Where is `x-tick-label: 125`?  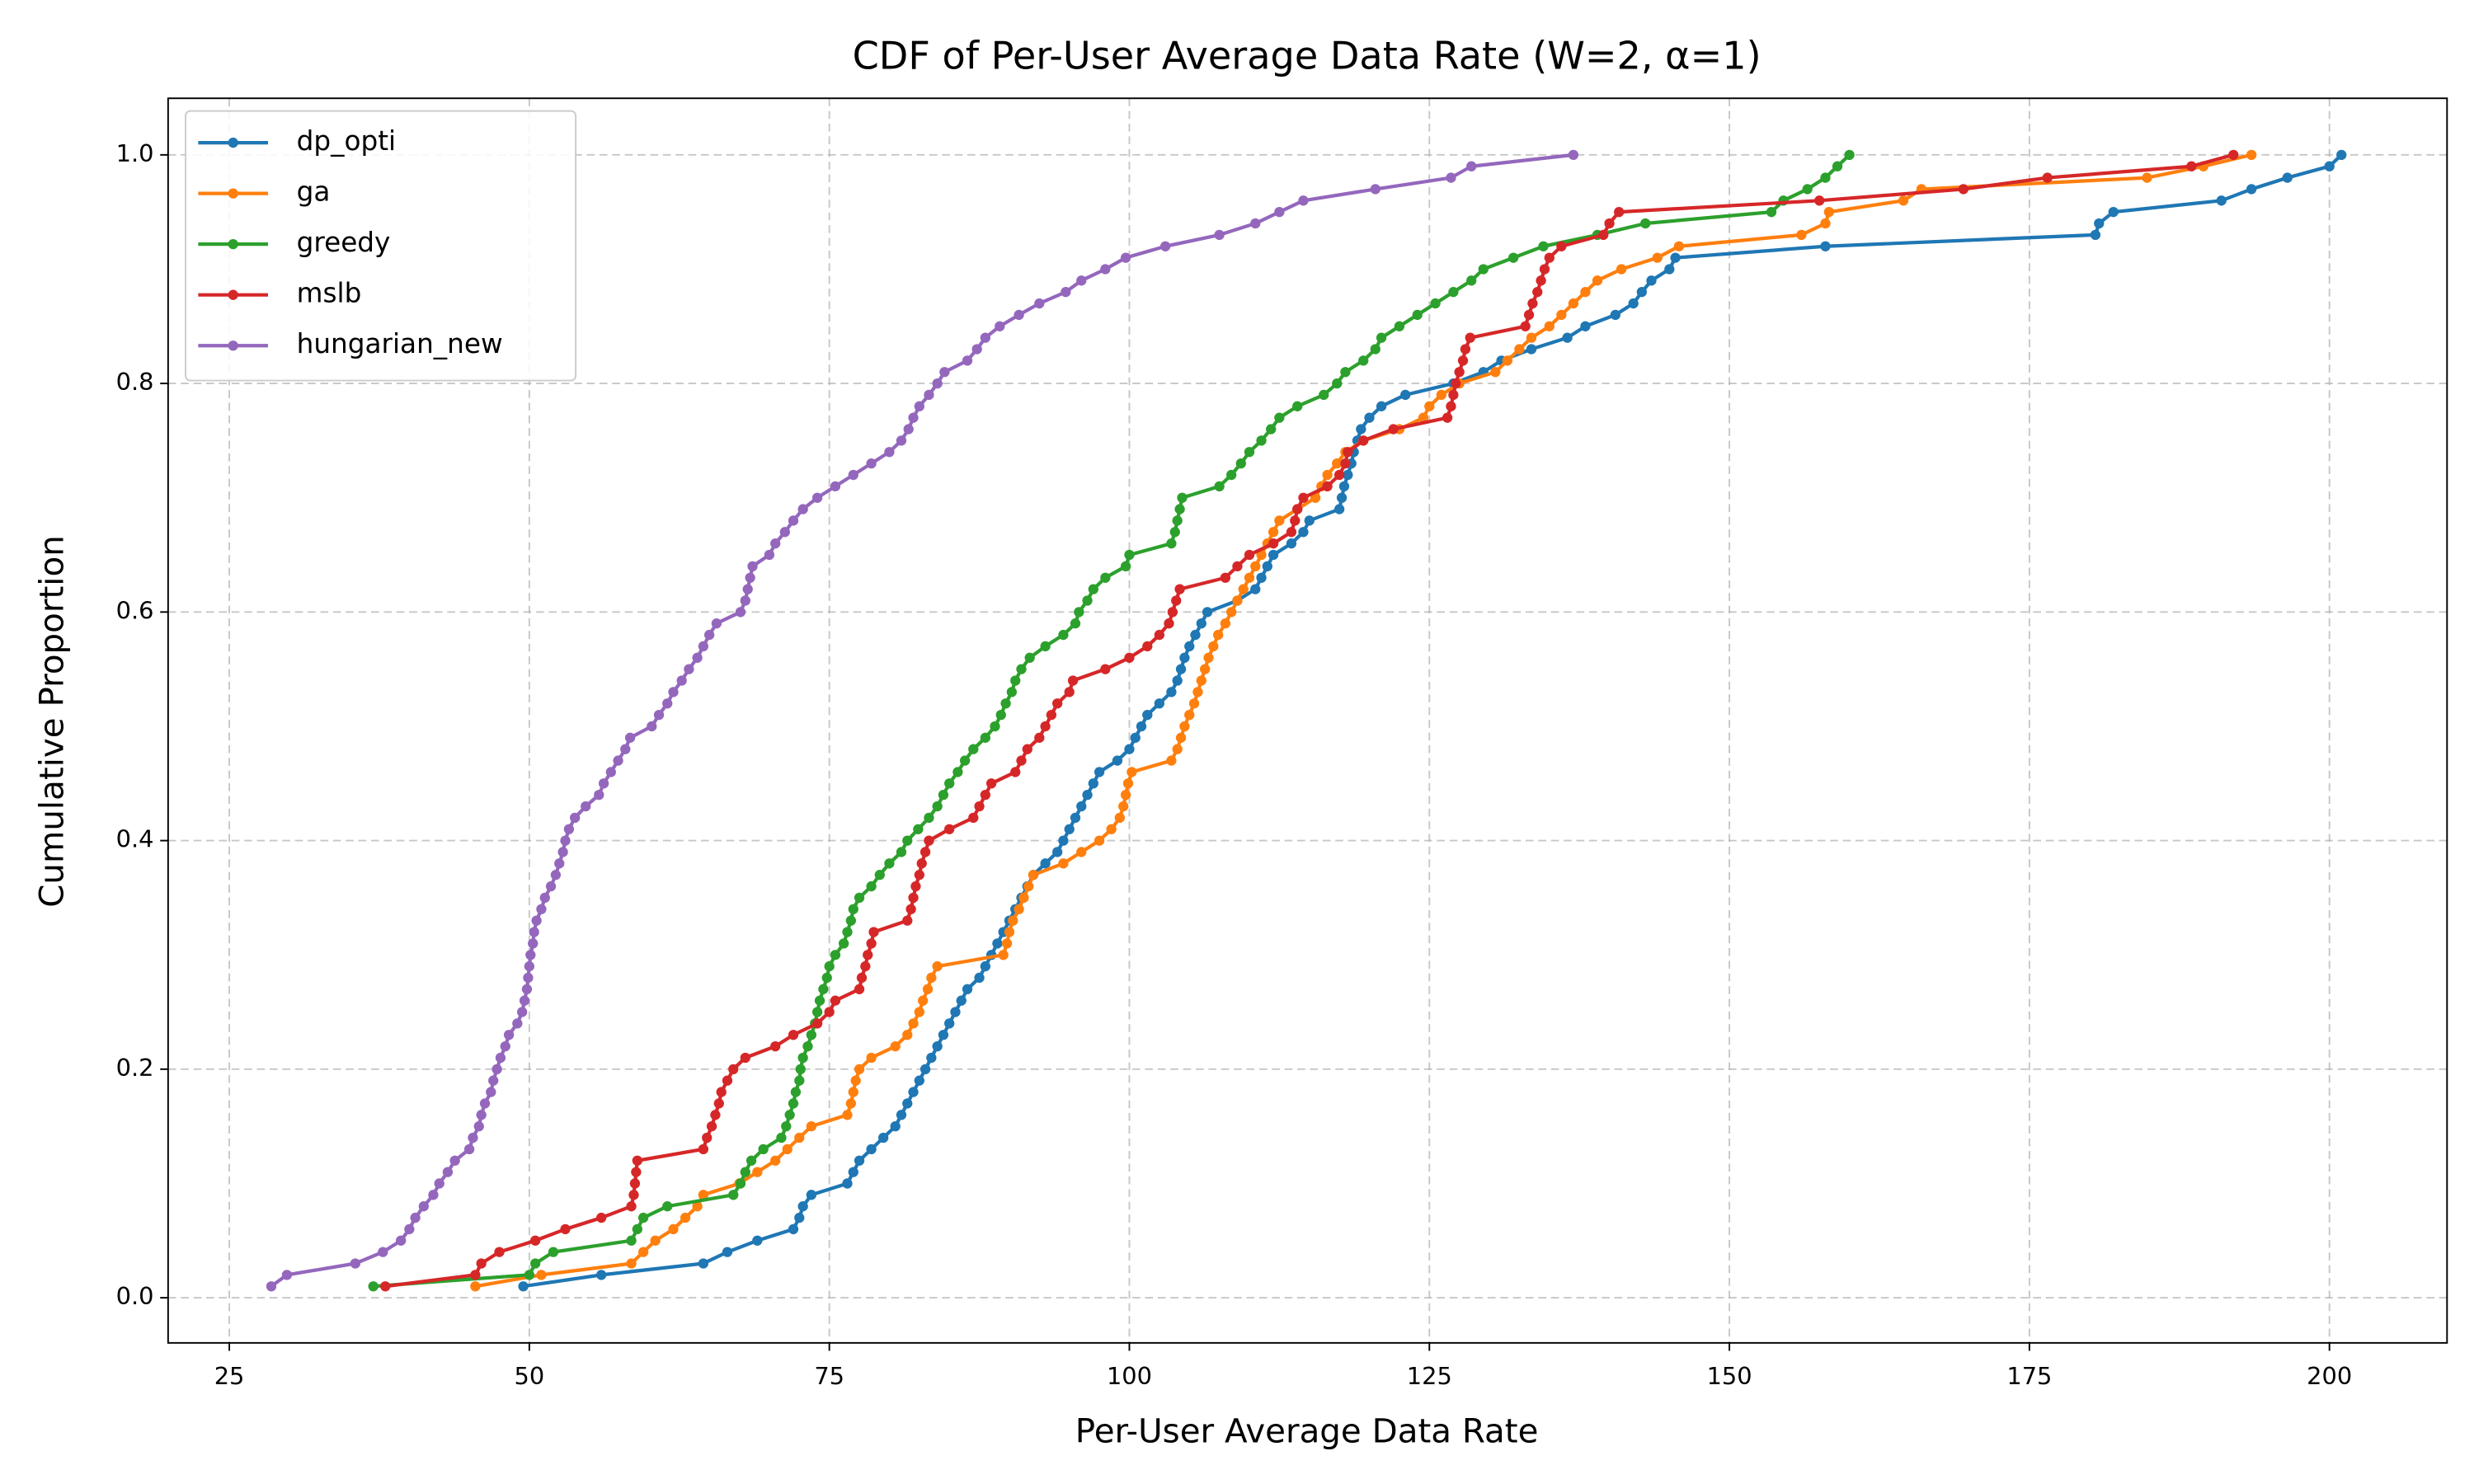
x-tick-label: 125 is located at coordinates (1429, 1376).